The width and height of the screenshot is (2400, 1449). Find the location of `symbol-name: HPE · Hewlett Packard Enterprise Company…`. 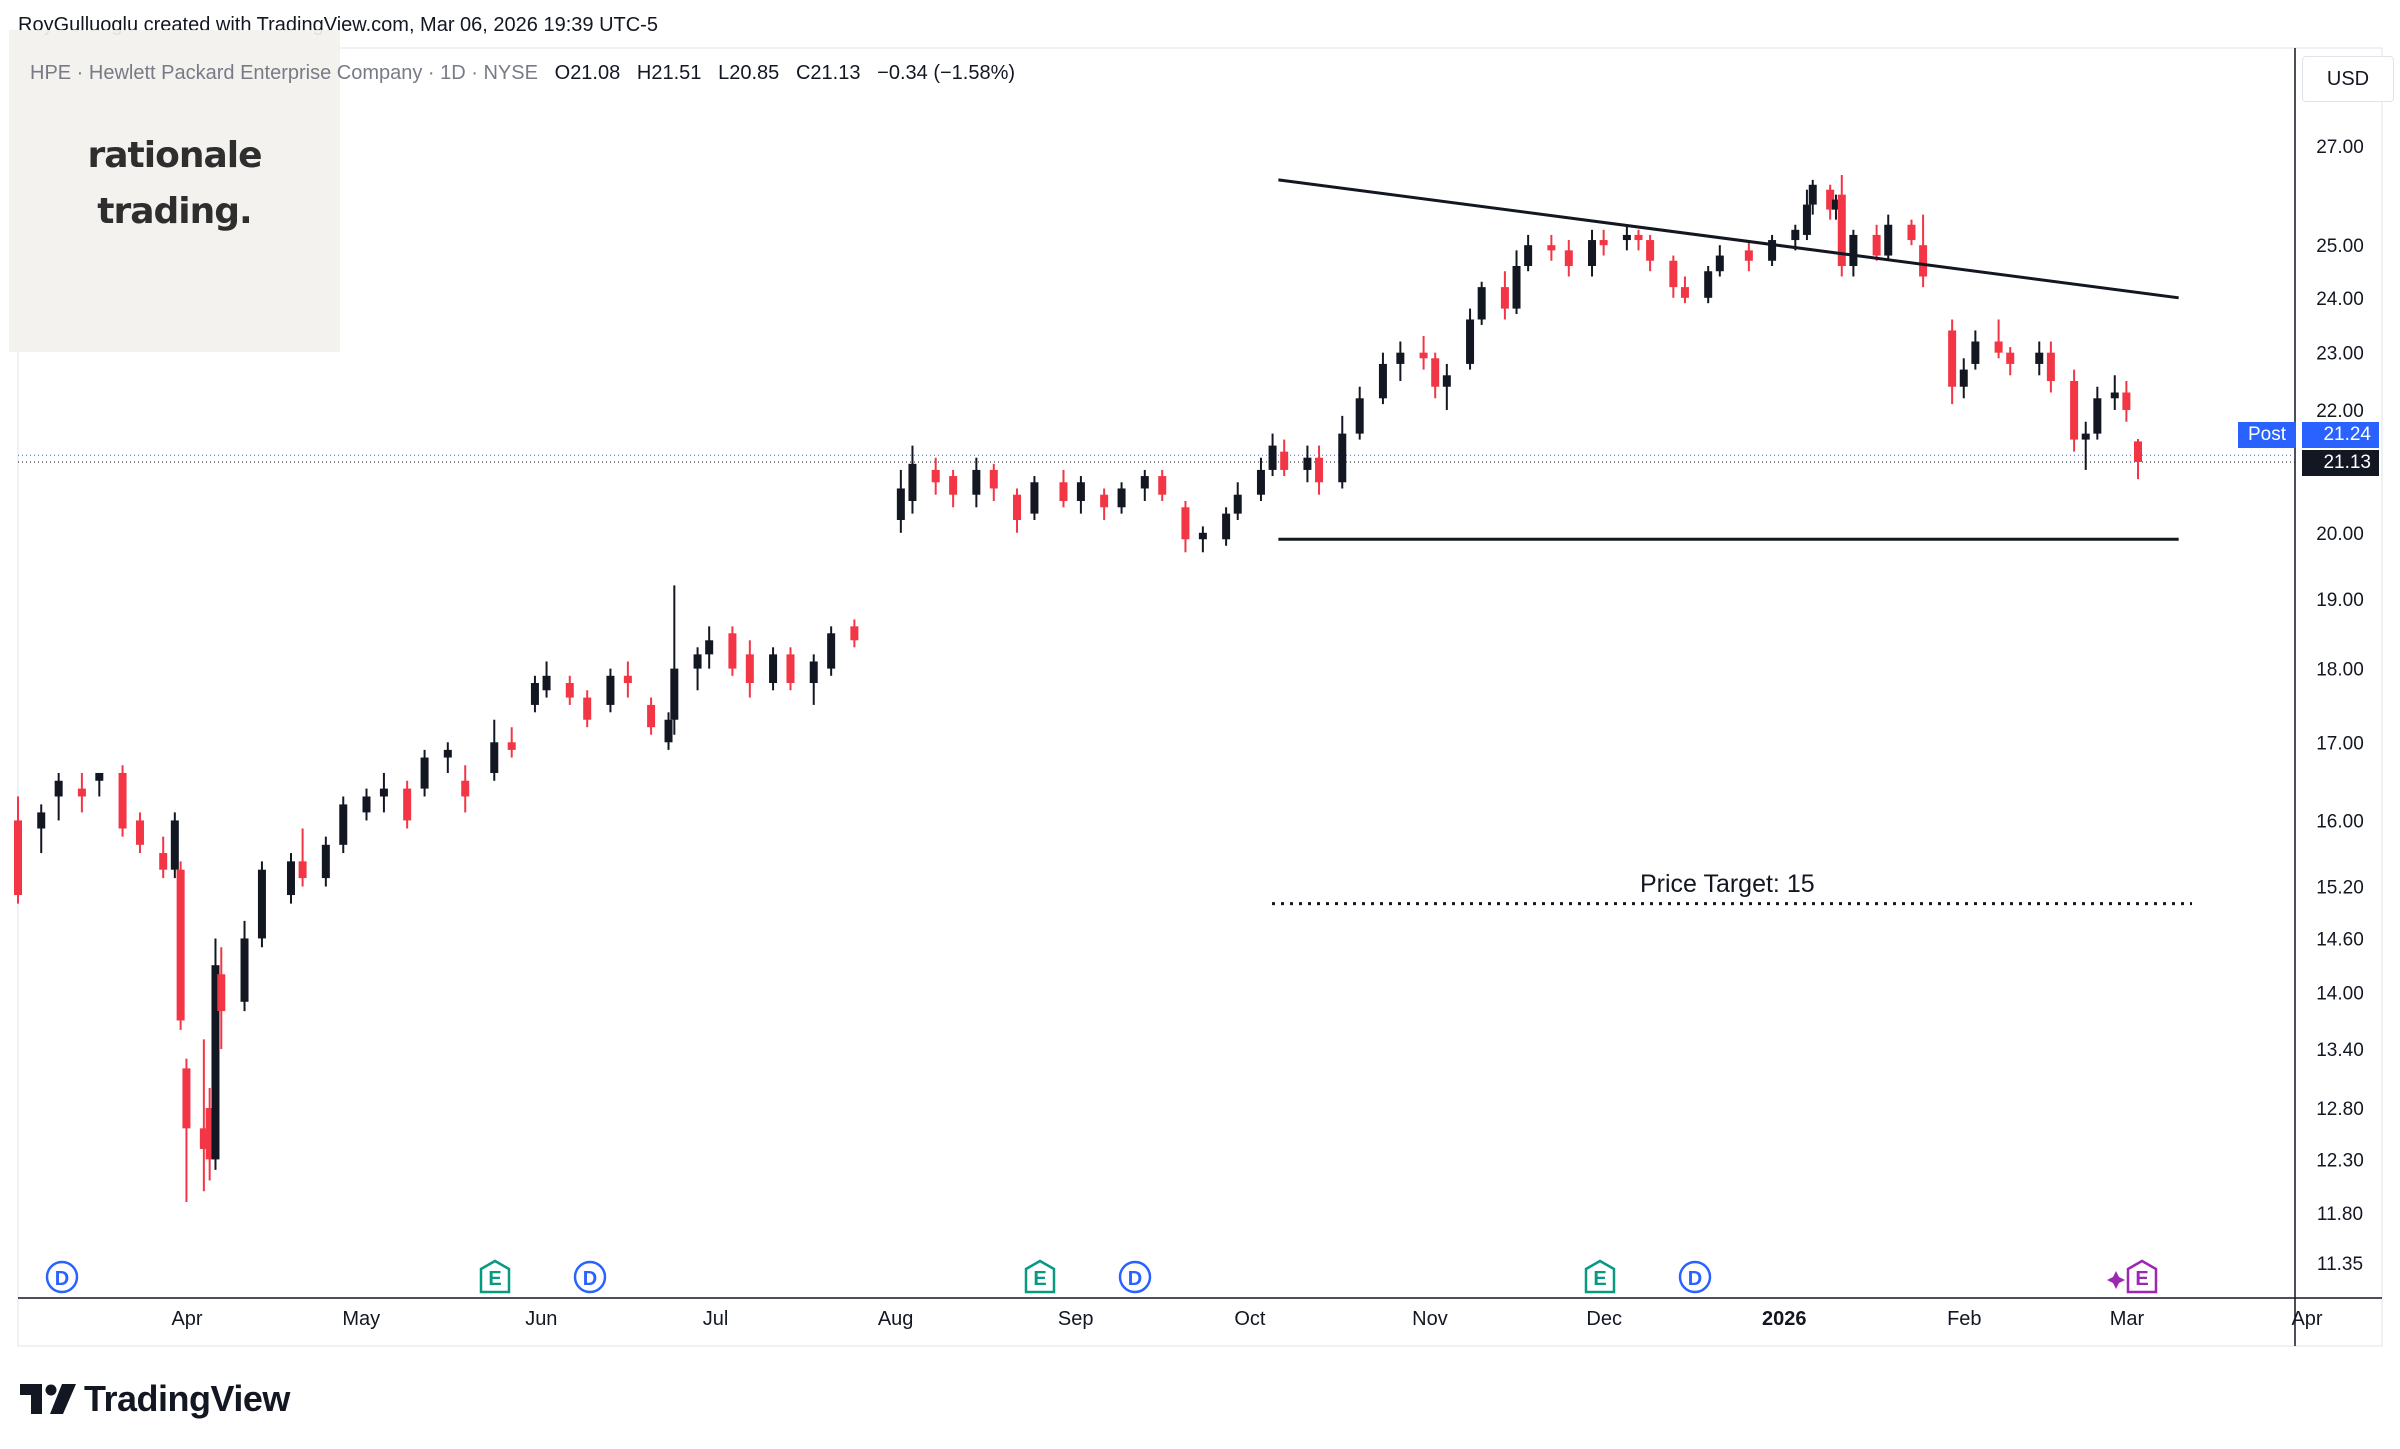

symbol-name: HPE · Hewlett Packard Enterprise Company… is located at coordinates (284, 73).